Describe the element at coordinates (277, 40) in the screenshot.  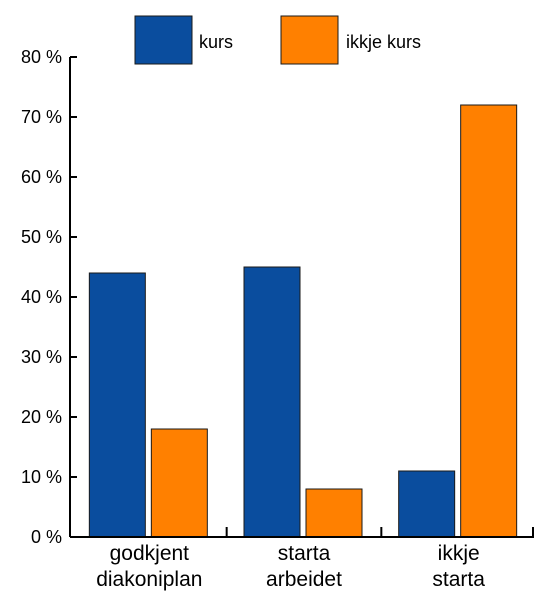
I see `chart-legend: kurs ikkje kurs` at that location.